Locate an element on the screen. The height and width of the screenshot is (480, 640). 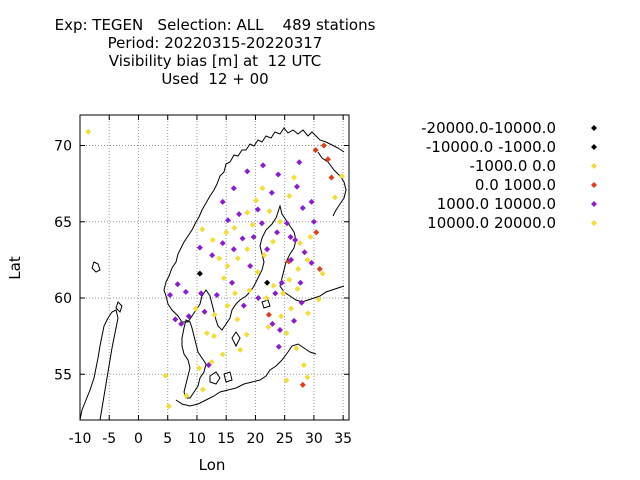
x-tick-label: -10 is located at coordinates (80, 439).